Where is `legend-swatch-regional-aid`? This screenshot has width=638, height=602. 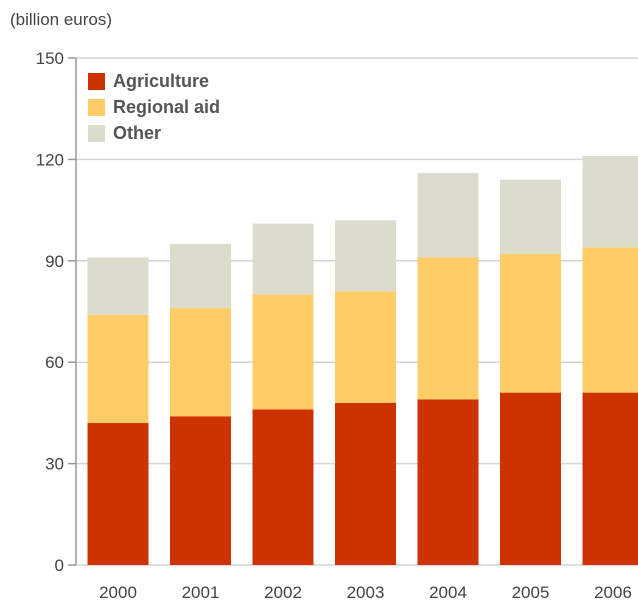 legend-swatch-regional-aid is located at coordinates (96, 107).